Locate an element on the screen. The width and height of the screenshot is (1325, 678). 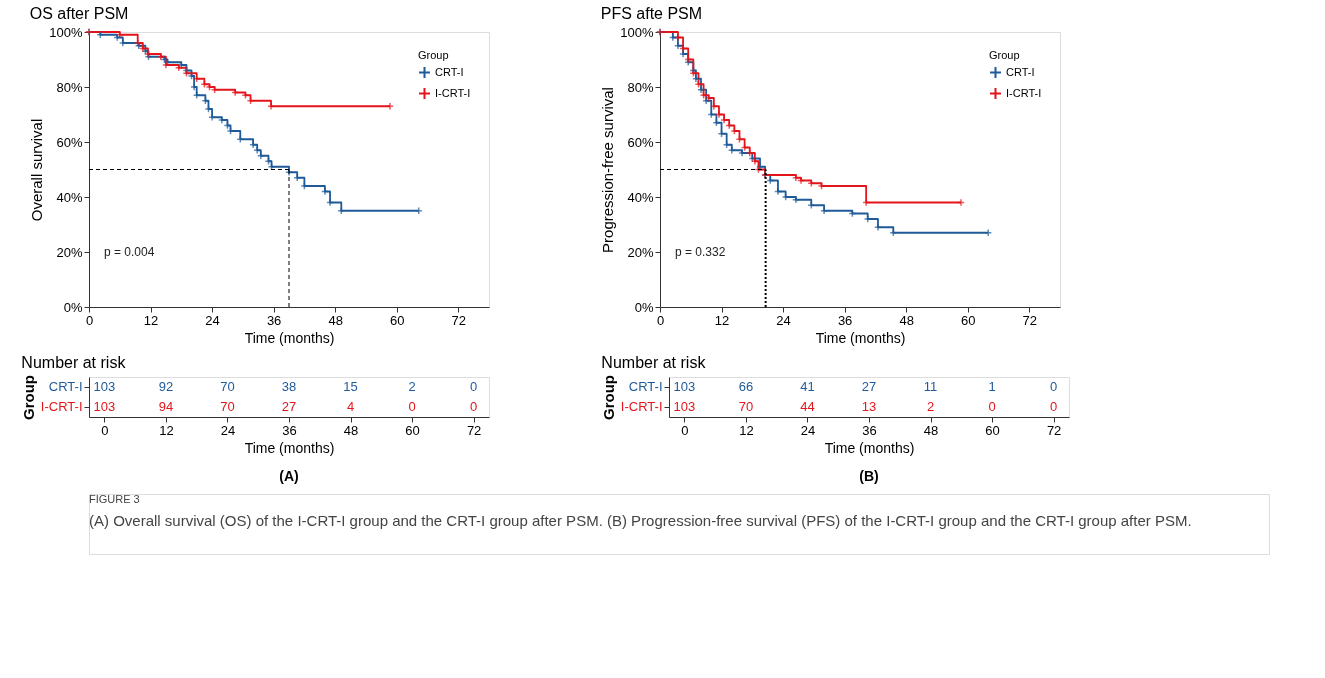
text: (B) is located at coordinates (869, 476).